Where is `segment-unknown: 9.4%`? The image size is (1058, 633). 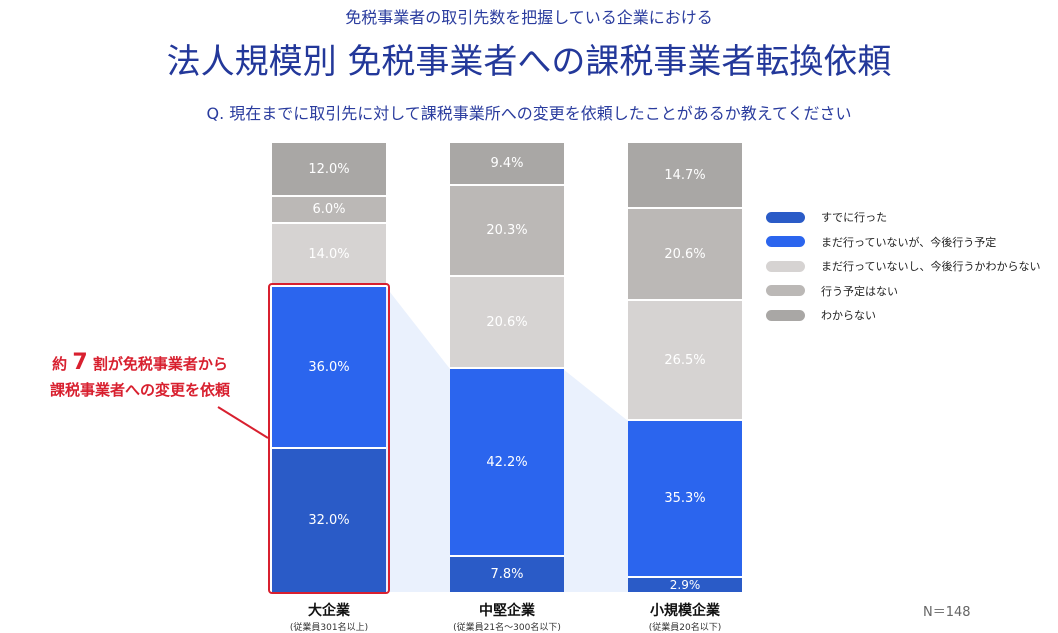 segment-unknown: 9.4% is located at coordinates (507, 164).